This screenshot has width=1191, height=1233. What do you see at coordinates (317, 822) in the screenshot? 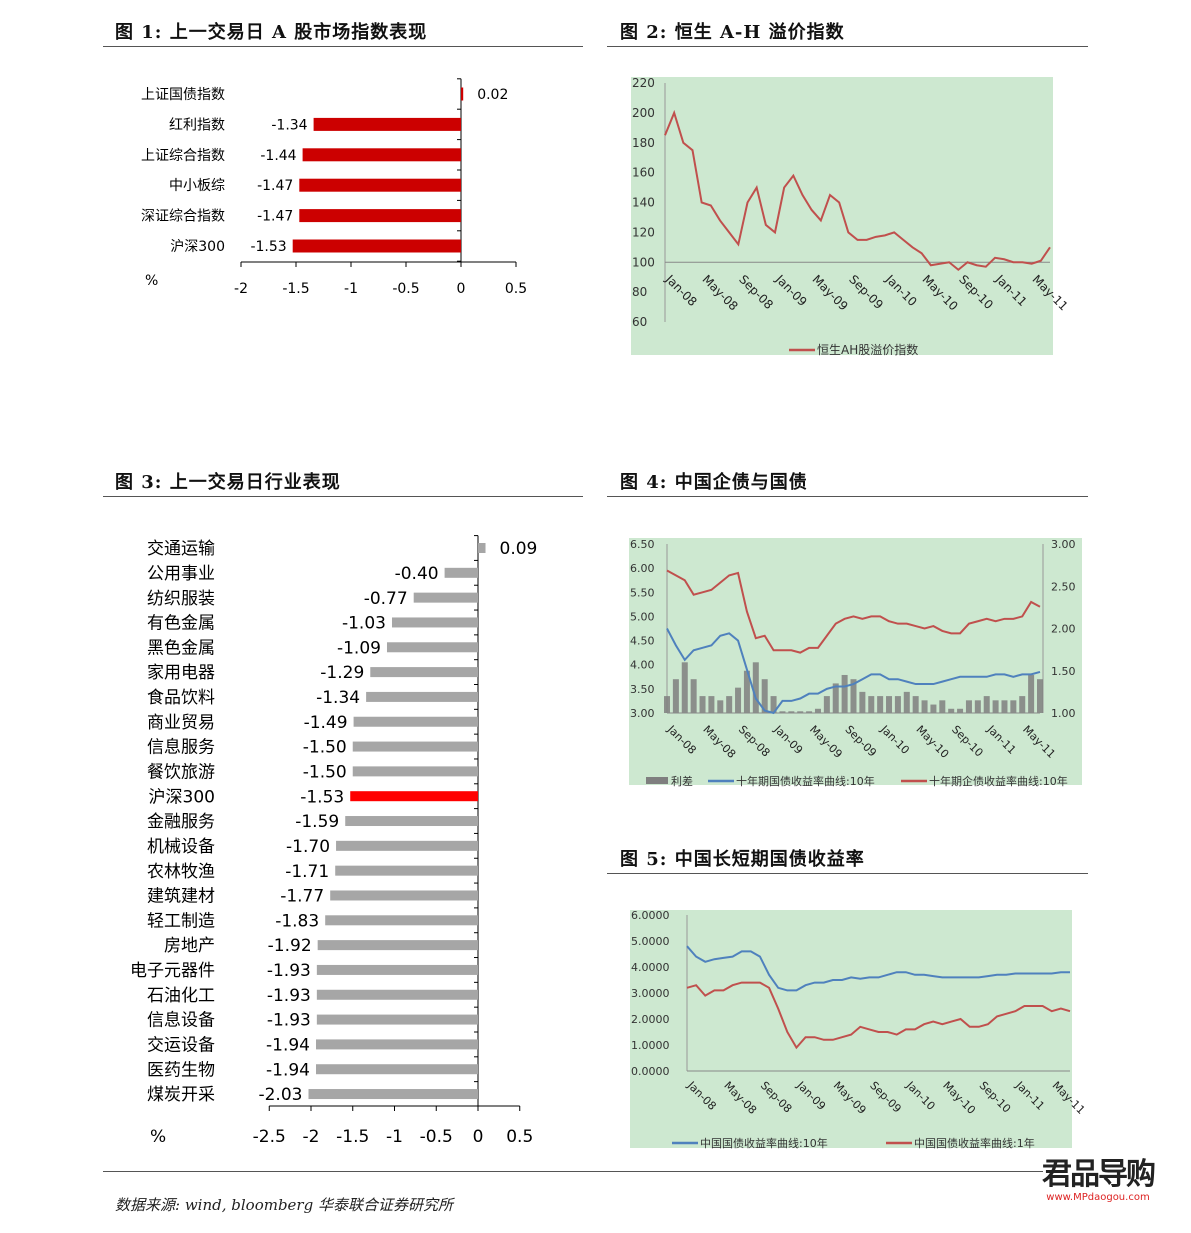
I see `value-label: -1.59` at bounding box center [317, 822].